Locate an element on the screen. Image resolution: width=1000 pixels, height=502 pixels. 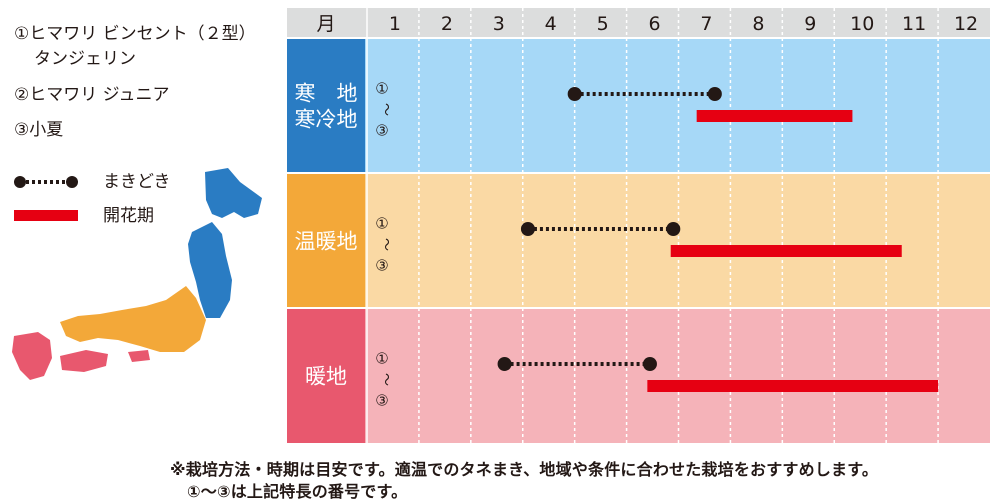
region-label-bg-hot is located at coordinates (326, 375).